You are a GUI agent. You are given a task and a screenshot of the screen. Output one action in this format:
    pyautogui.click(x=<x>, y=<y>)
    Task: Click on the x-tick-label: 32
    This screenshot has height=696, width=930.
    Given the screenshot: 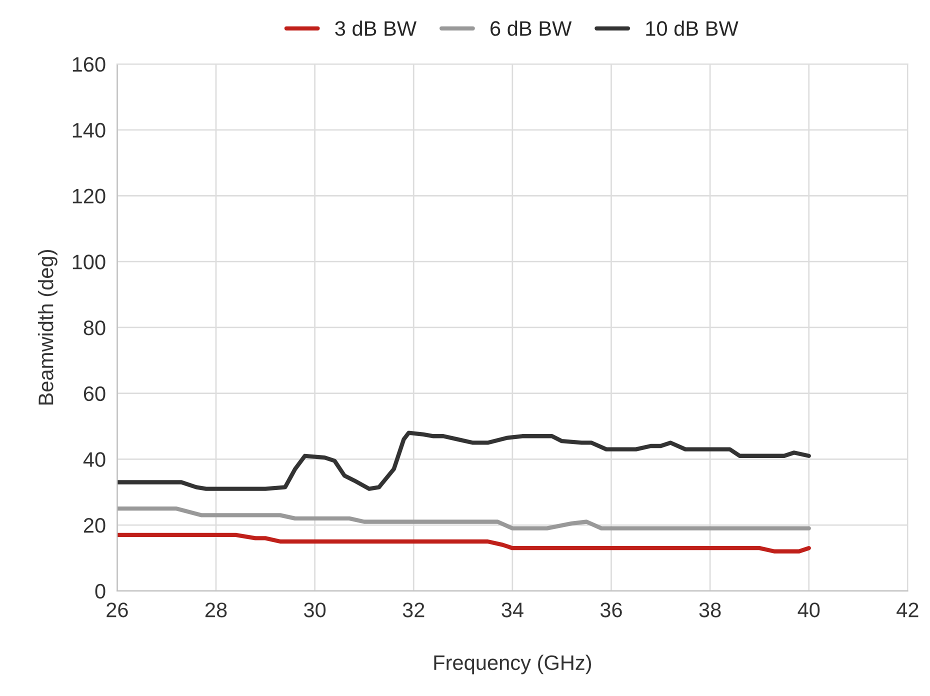 What is the action you would take?
    pyautogui.click(x=413, y=610)
    